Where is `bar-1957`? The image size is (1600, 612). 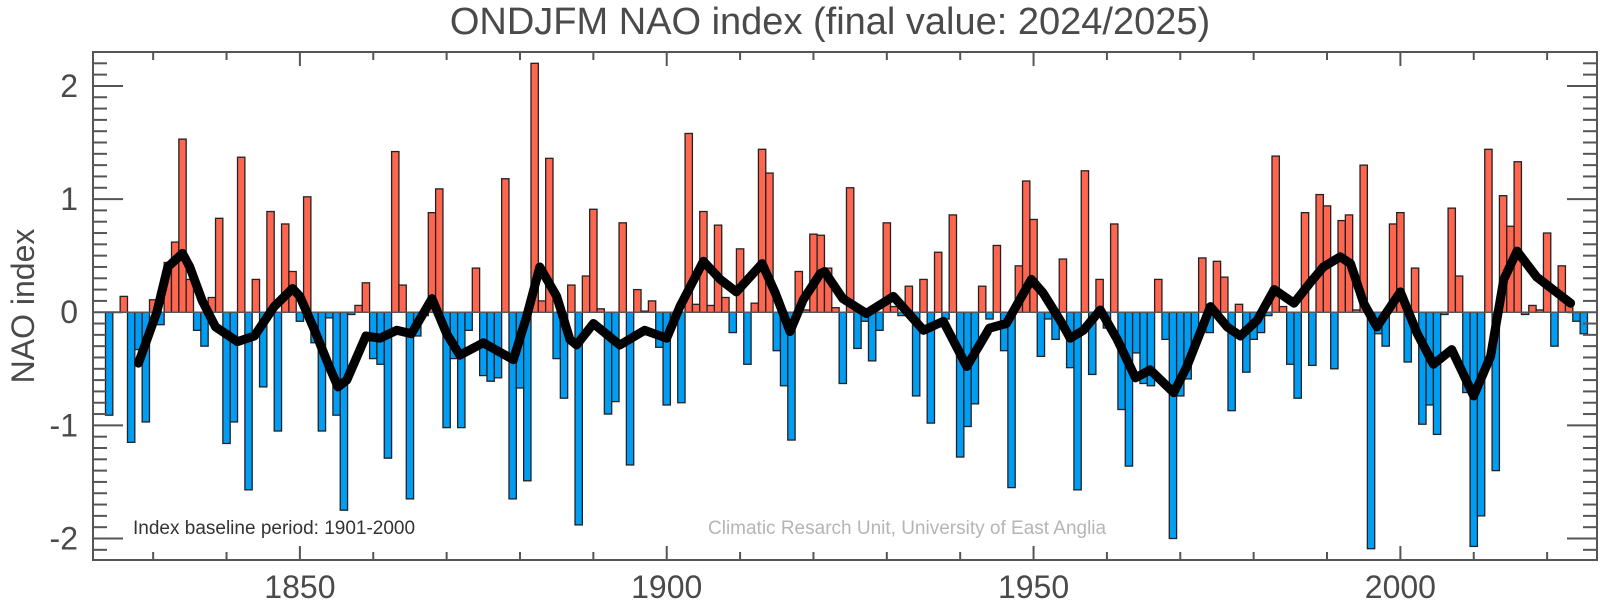
bar-1957 is located at coordinates (1085, 241).